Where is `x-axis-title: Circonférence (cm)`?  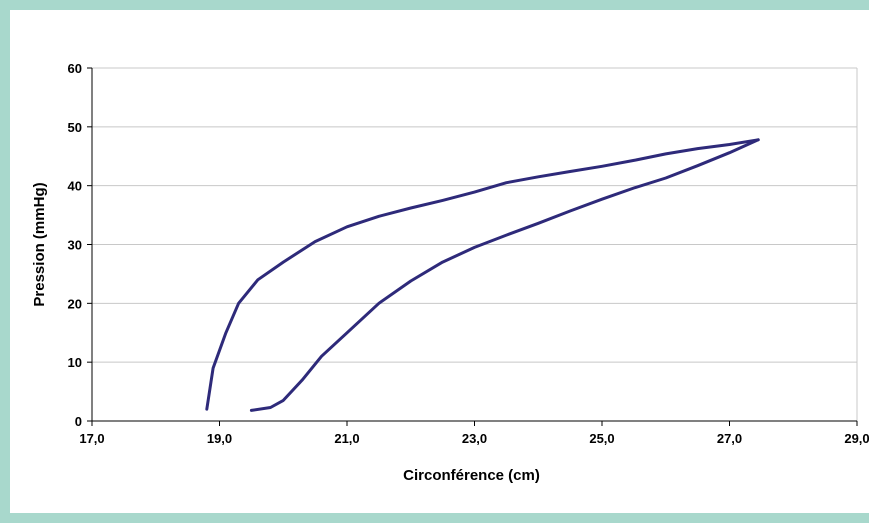
x-axis-title: Circonférence (cm) is located at coordinates (471, 475).